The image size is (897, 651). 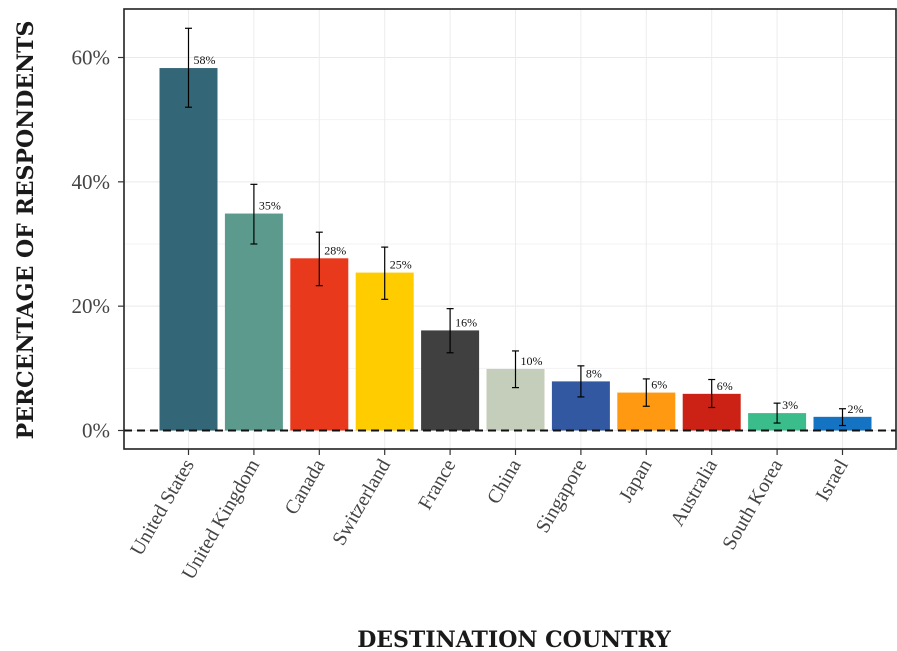 What do you see at coordinates (98, 244) in the screenshot?
I see `y-axis-ticks: 0% 20% 40% 60%` at bounding box center [98, 244].